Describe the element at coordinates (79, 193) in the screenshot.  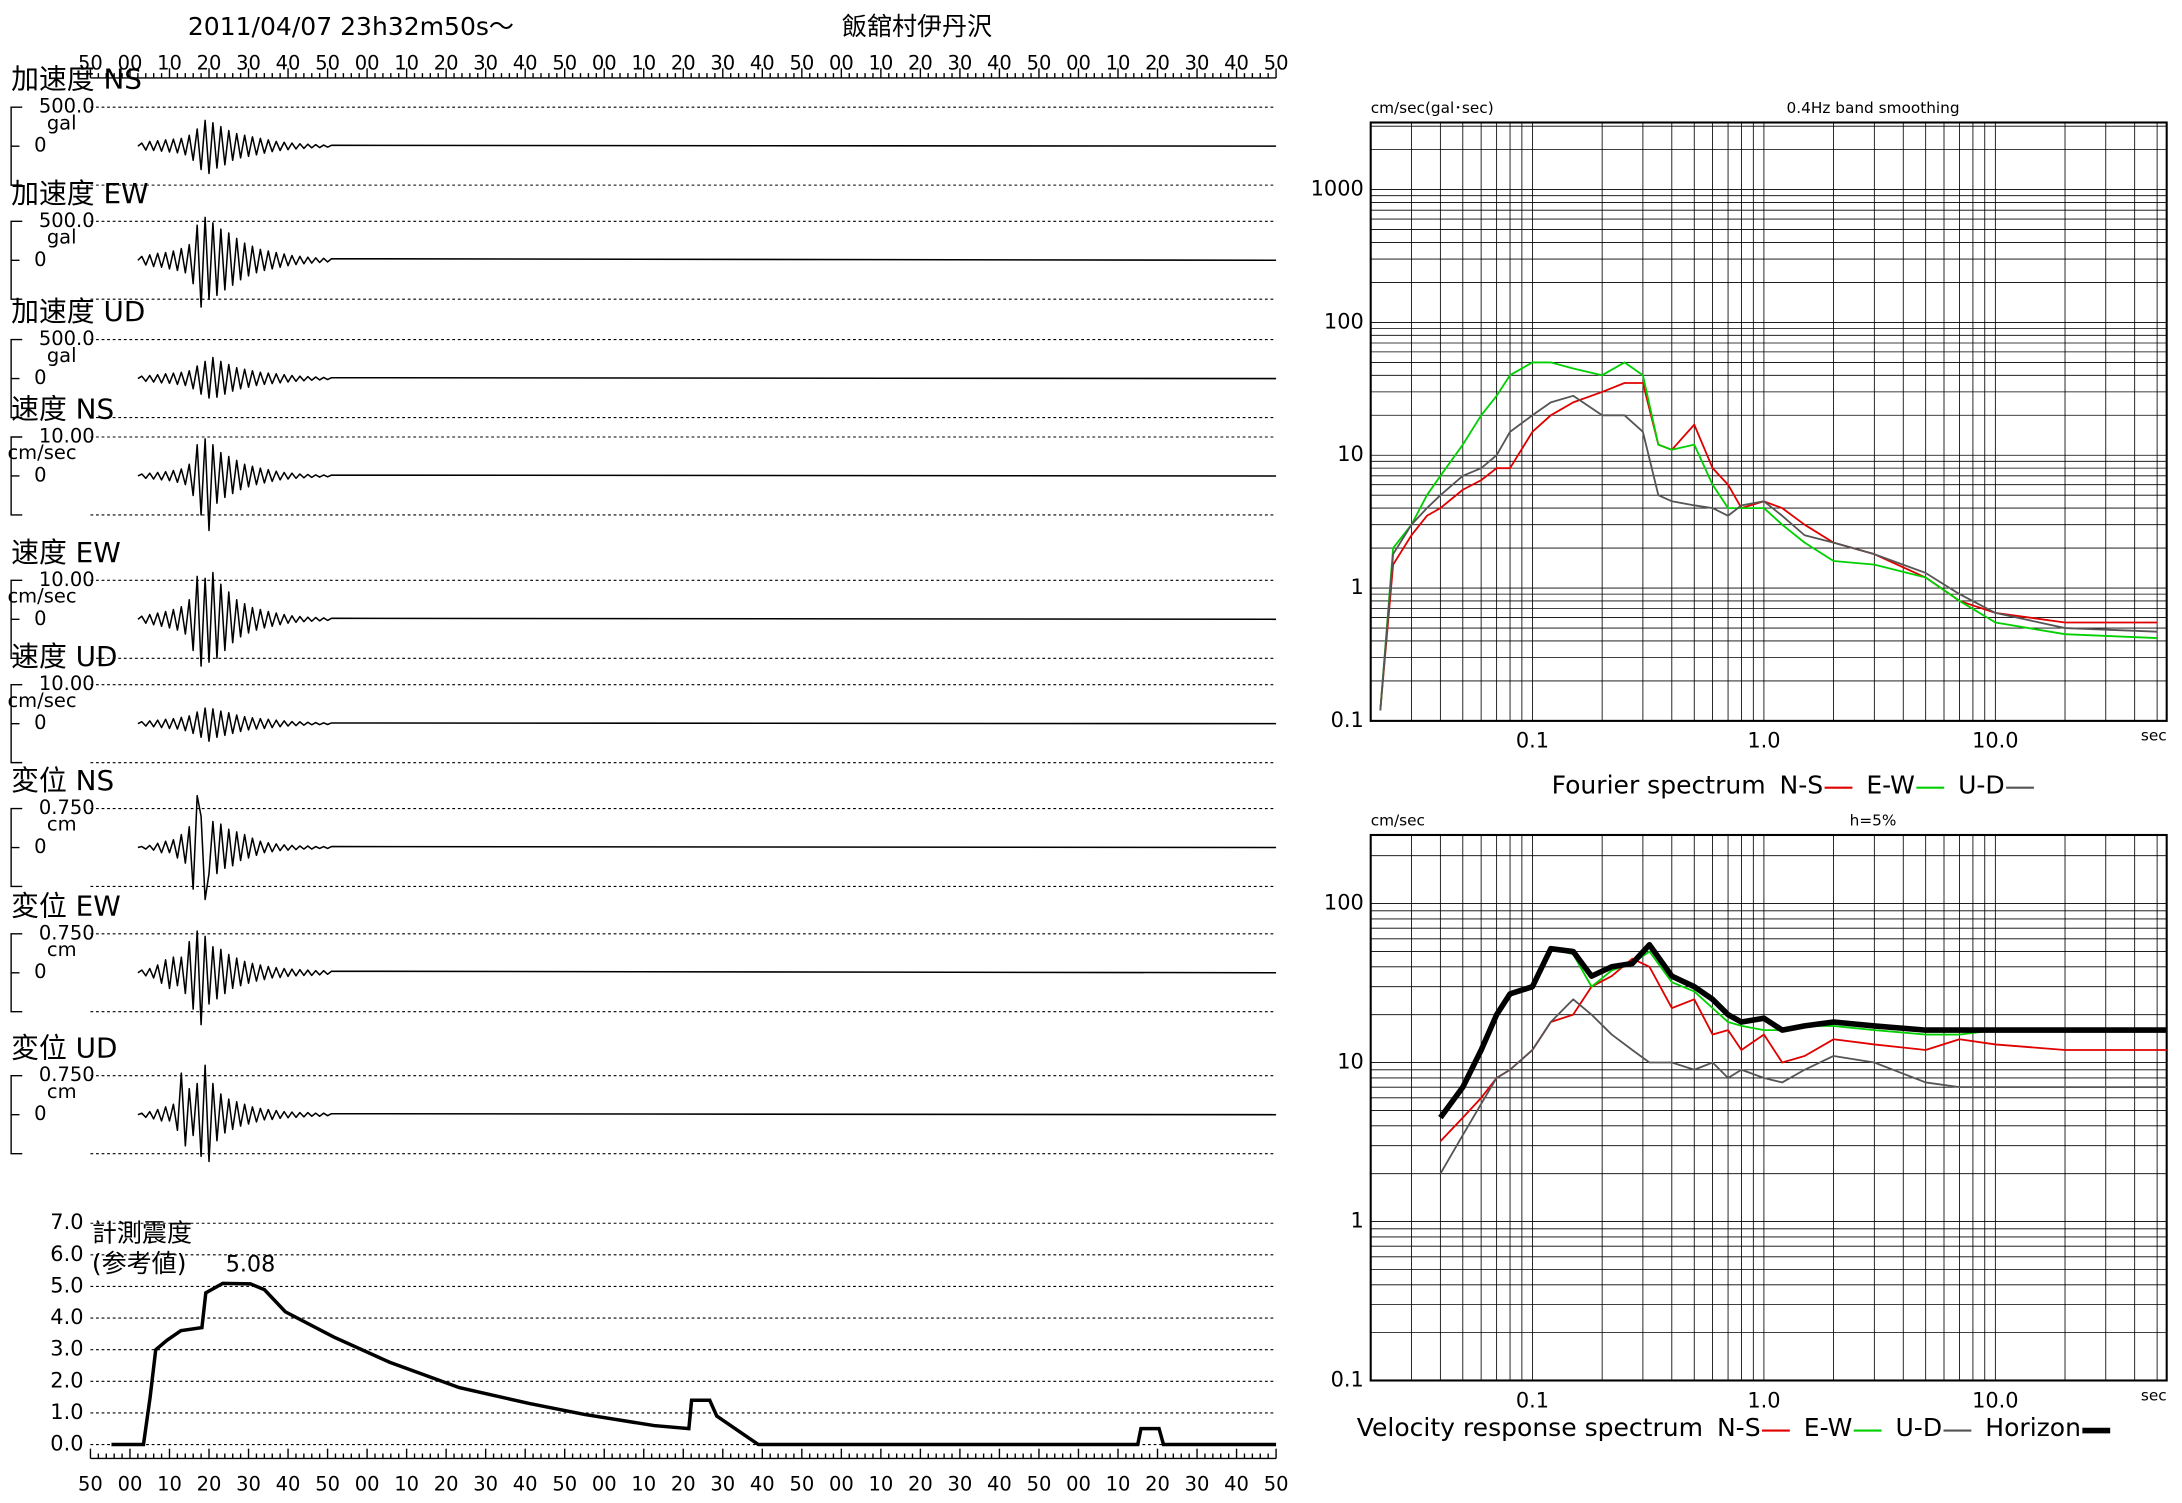
I see `trace-label: 加速度 EW` at that location.